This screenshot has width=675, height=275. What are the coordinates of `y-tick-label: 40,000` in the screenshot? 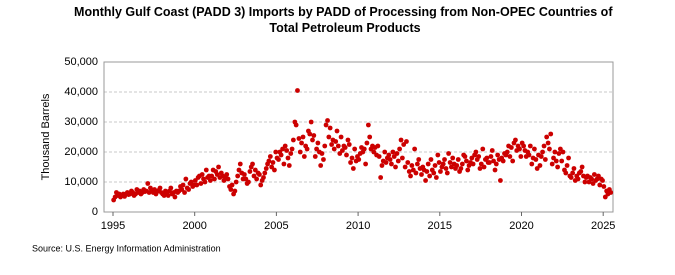 It's located at (81, 92).